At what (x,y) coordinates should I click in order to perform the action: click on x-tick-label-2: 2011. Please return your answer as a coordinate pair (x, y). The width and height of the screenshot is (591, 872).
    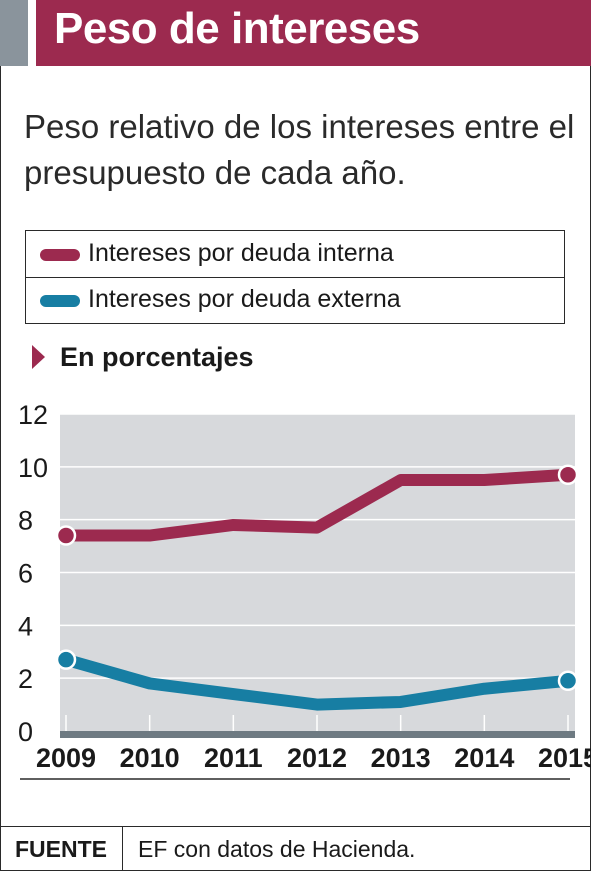
    Looking at the image, I should click on (233, 758).